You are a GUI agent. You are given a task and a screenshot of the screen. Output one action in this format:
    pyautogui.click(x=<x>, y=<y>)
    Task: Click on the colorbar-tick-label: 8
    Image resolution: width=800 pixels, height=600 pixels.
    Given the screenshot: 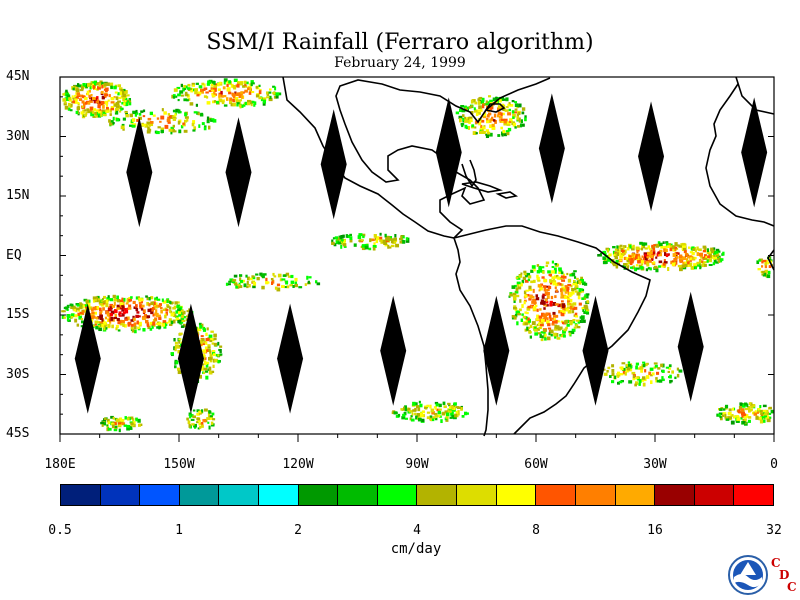 What is the action you would take?
    pyautogui.click(x=536, y=530)
    